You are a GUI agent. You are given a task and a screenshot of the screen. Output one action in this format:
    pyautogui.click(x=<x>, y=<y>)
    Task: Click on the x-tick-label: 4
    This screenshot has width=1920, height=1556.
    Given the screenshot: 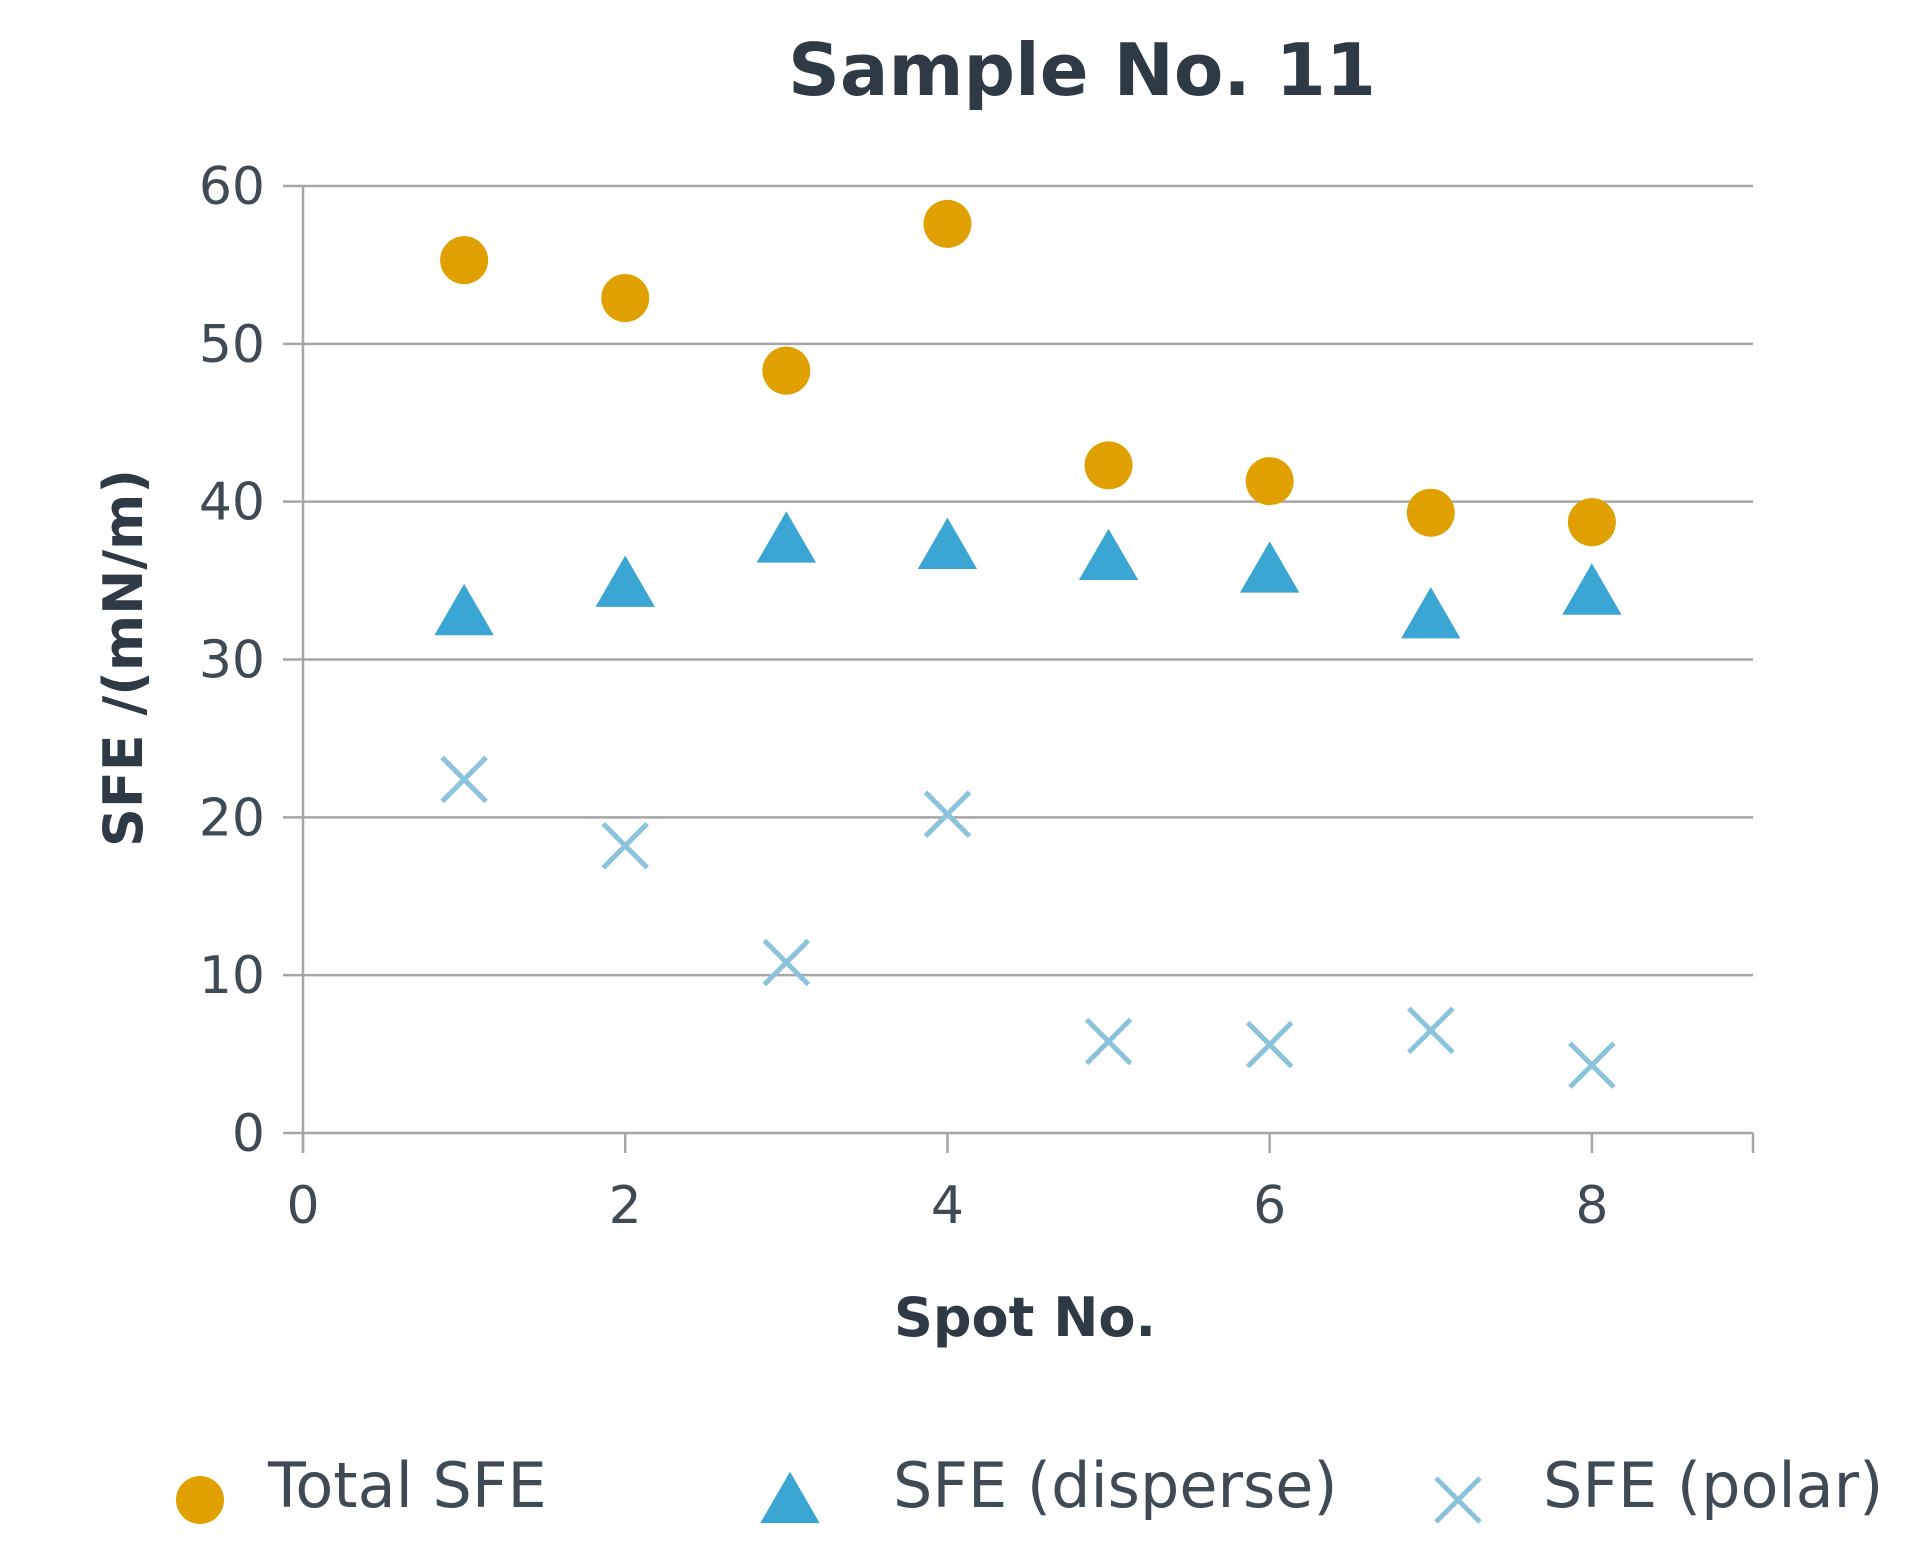 What is the action you would take?
    pyautogui.click(x=947, y=1206)
    